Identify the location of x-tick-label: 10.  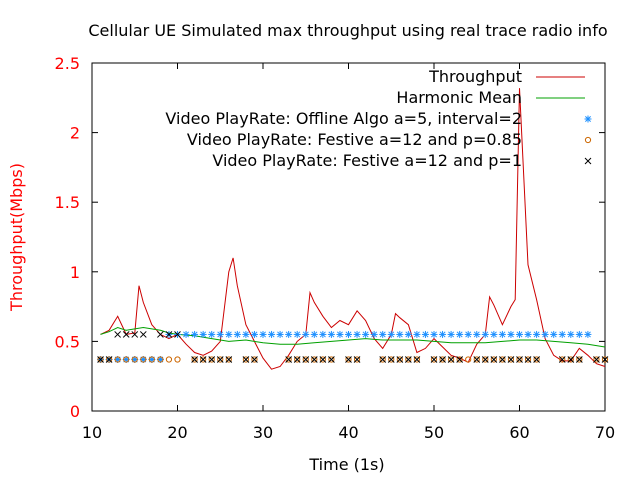
(92, 432).